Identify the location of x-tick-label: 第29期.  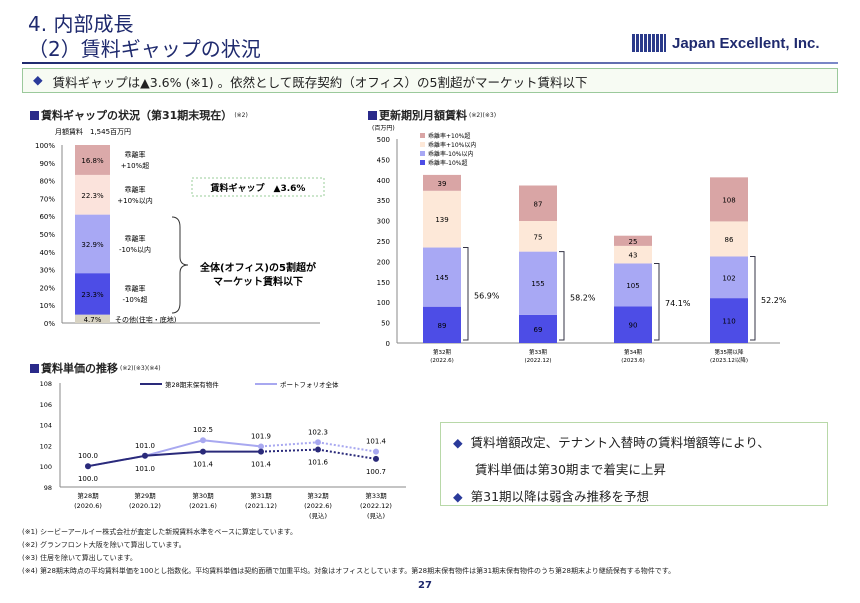
(145, 495).